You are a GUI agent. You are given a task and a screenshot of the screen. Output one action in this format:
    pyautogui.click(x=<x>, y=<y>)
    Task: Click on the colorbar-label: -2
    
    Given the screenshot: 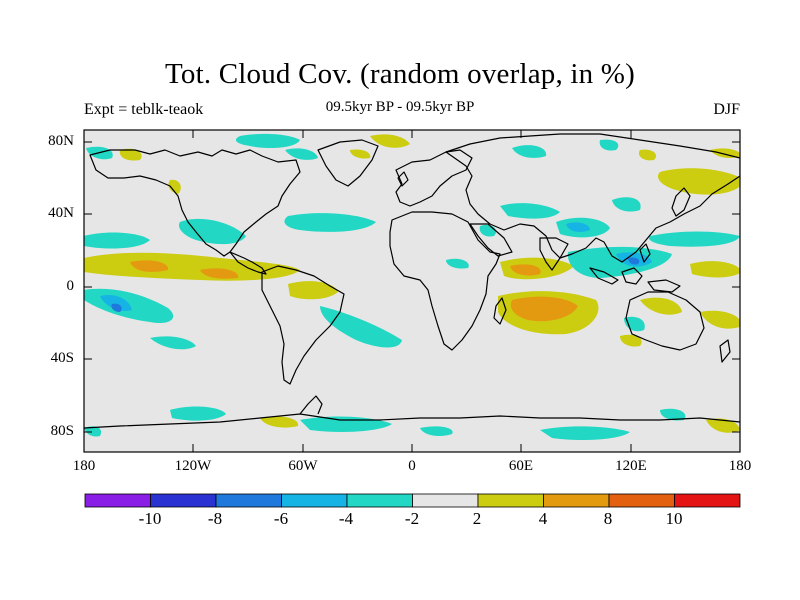 What is the action you would take?
    pyautogui.click(x=412, y=518)
    